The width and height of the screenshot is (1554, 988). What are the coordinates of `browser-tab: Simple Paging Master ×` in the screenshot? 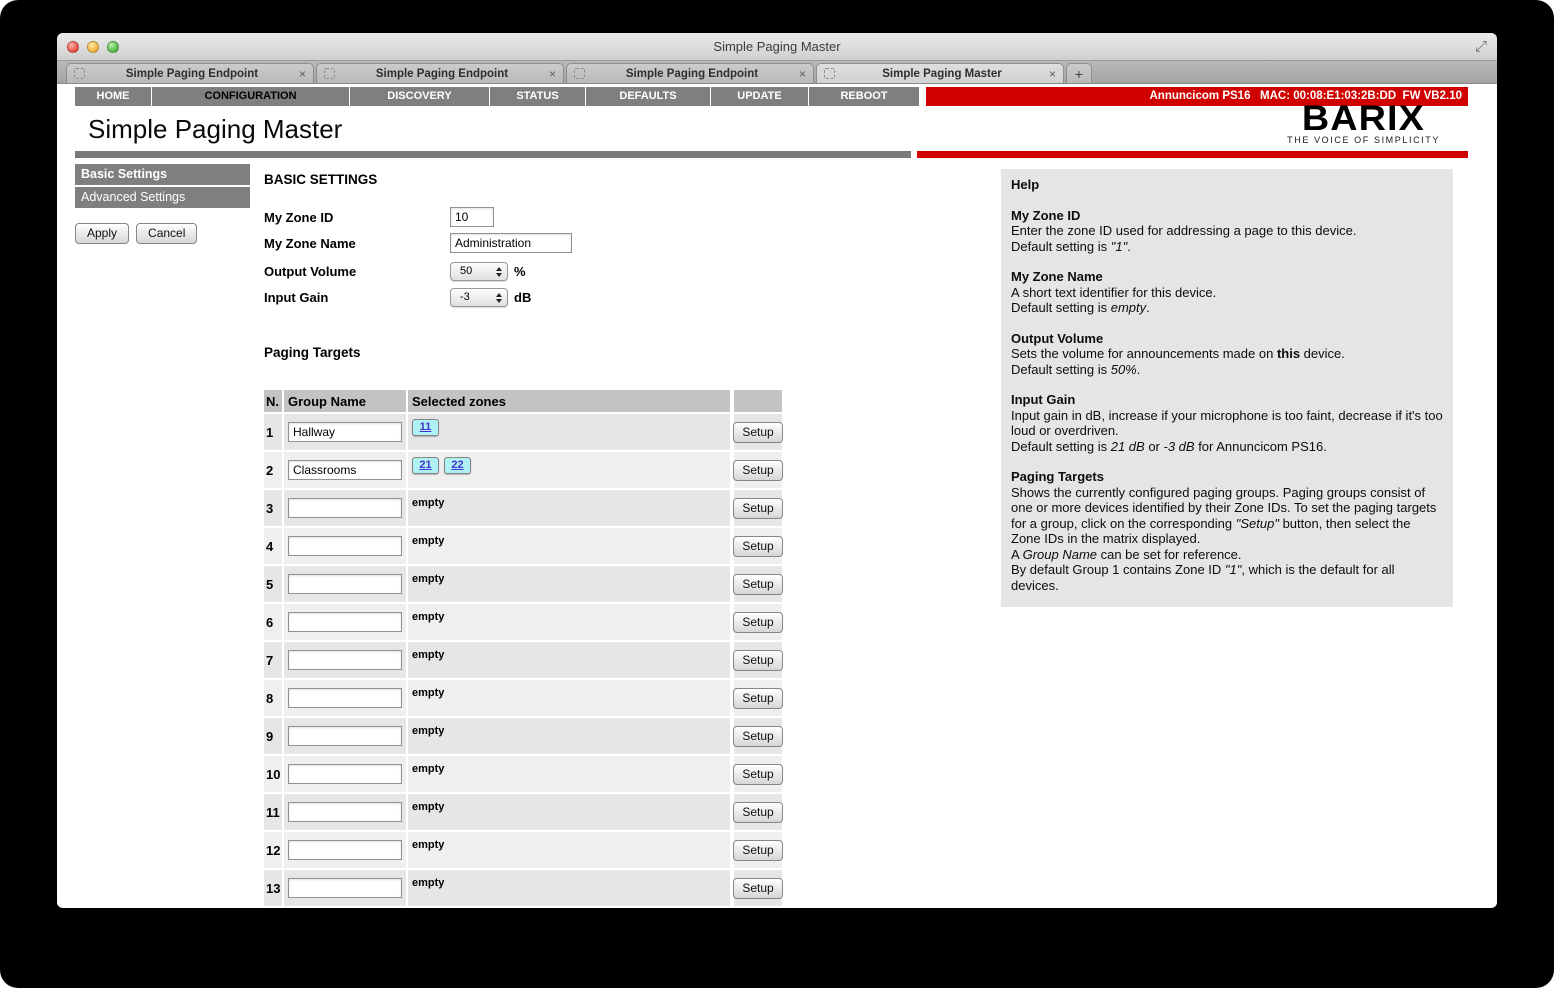 It's located at (940, 73).